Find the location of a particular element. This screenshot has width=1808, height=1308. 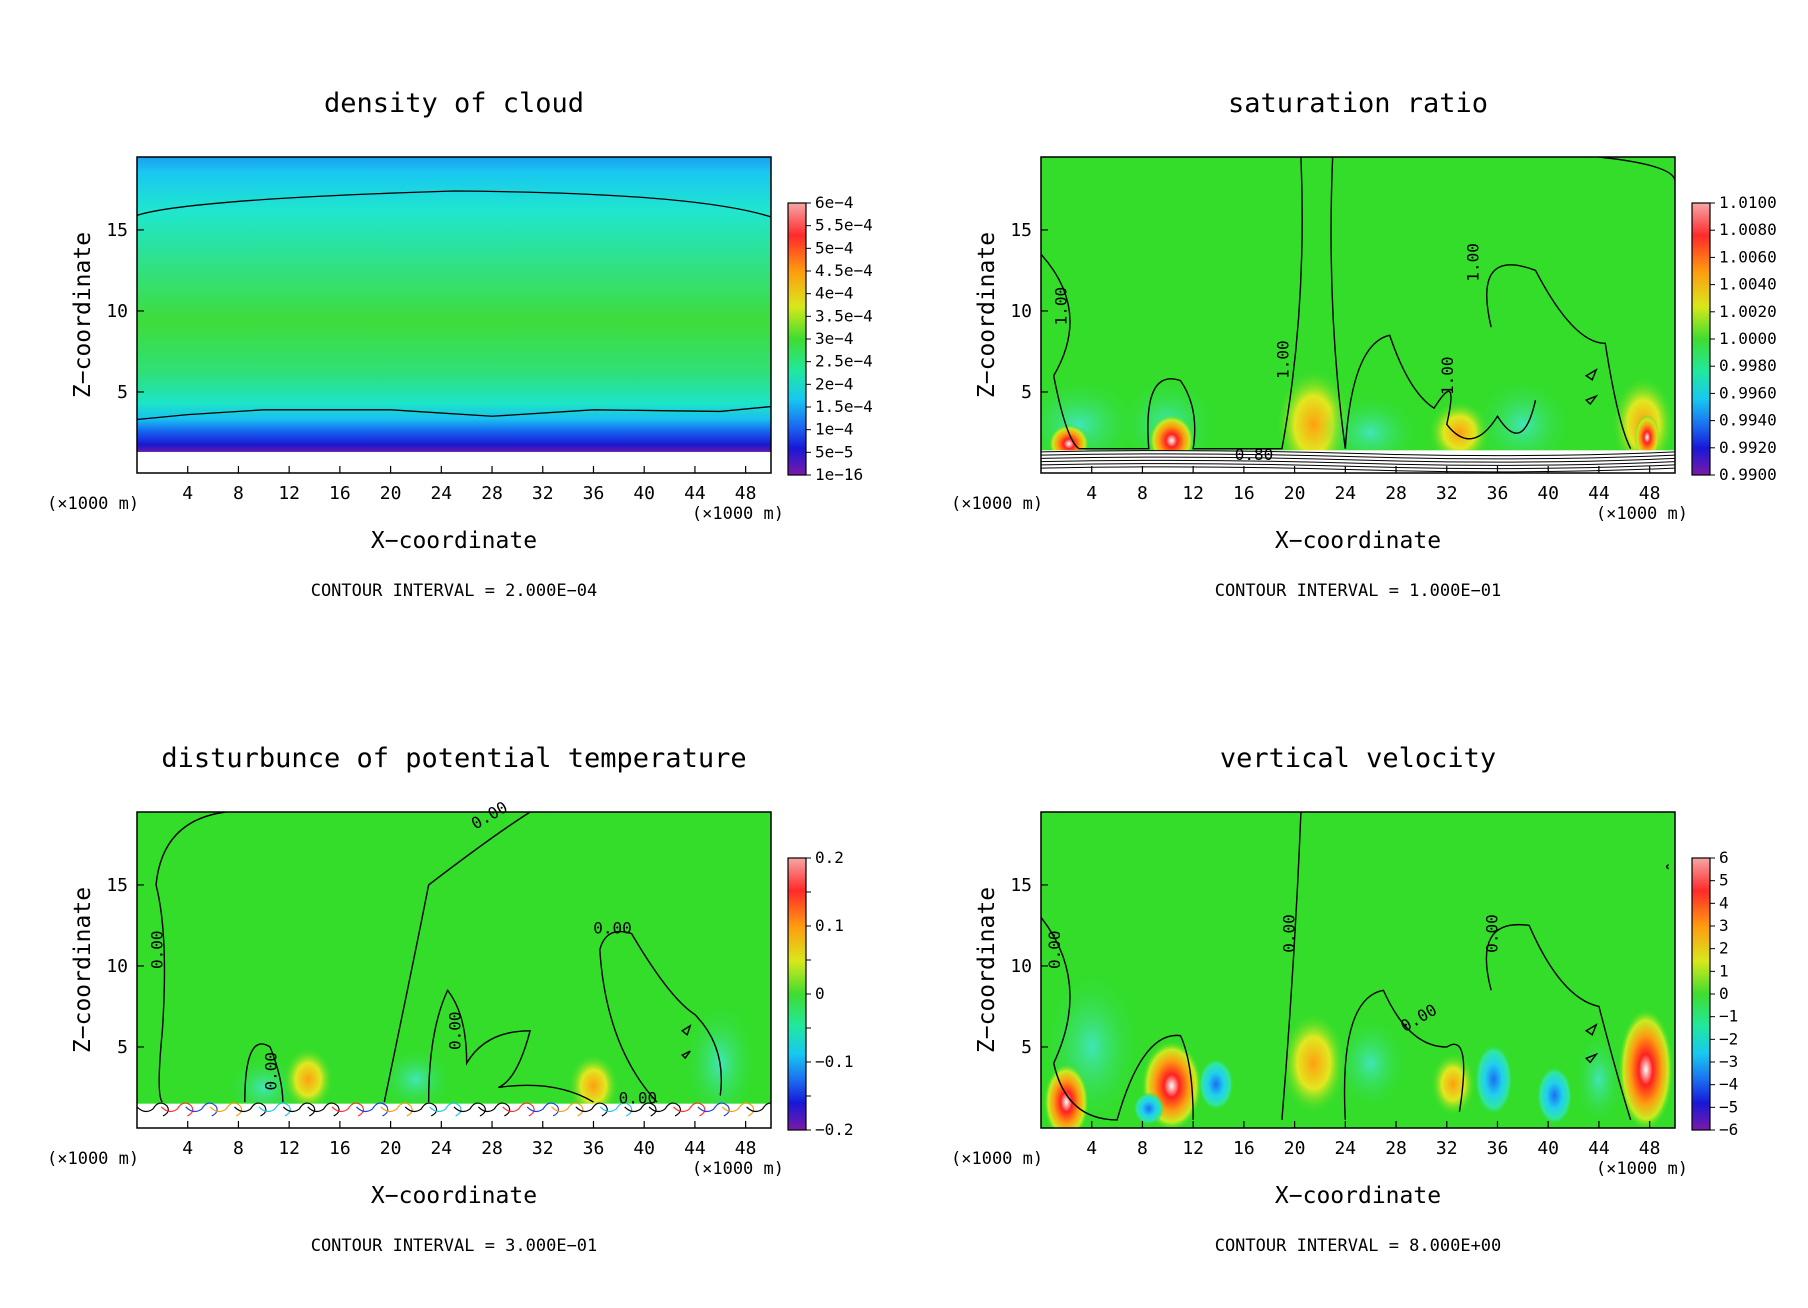

colorbar-label: 2 is located at coordinates (1724, 948).